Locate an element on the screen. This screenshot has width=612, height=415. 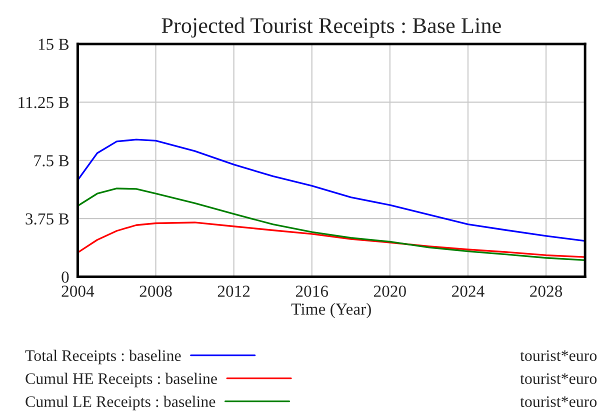
y-tick-label: 7.5 B is located at coordinates (51, 160).